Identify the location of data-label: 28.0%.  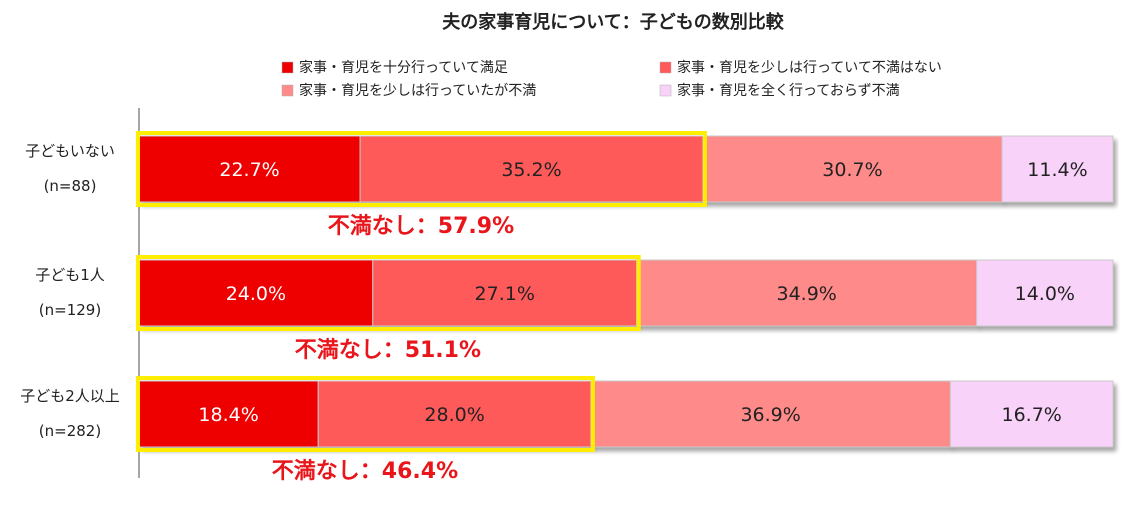
(454, 415).